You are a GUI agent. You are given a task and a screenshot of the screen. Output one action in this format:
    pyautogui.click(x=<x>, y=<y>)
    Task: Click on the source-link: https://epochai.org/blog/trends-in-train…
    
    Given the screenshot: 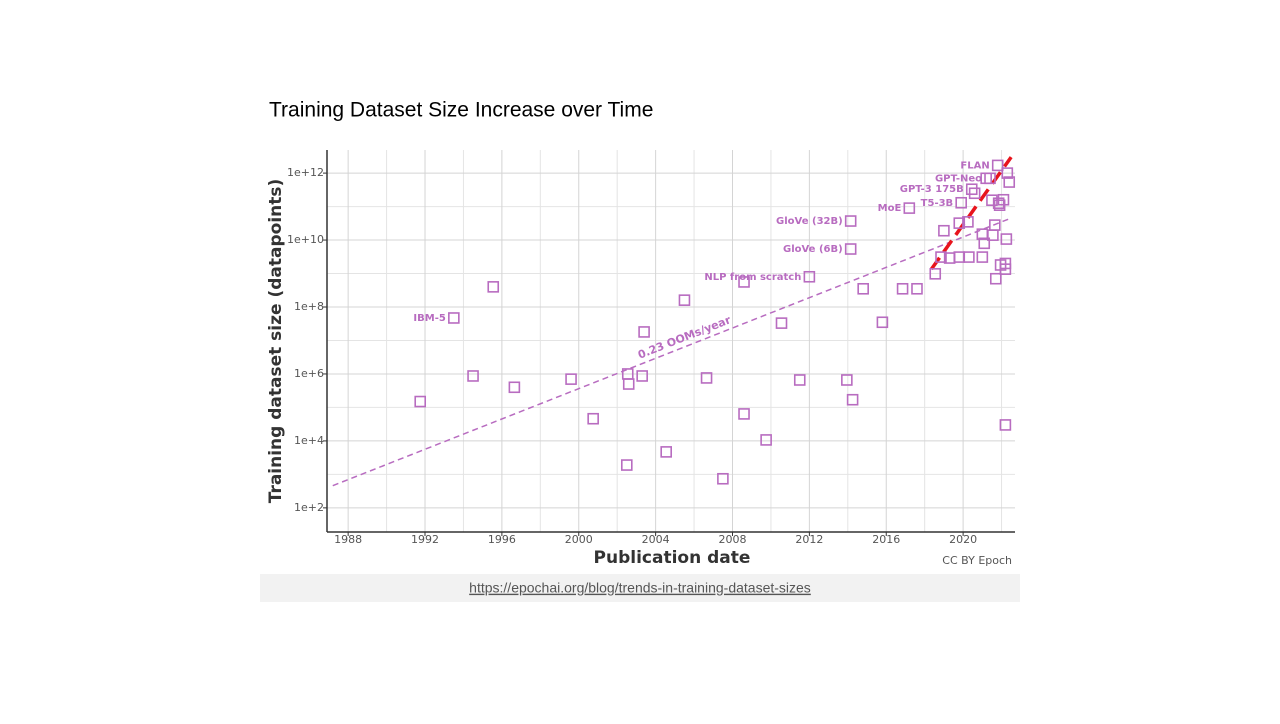 What is the action you would take?
    pyautogui.click(x=640, y=588)
    